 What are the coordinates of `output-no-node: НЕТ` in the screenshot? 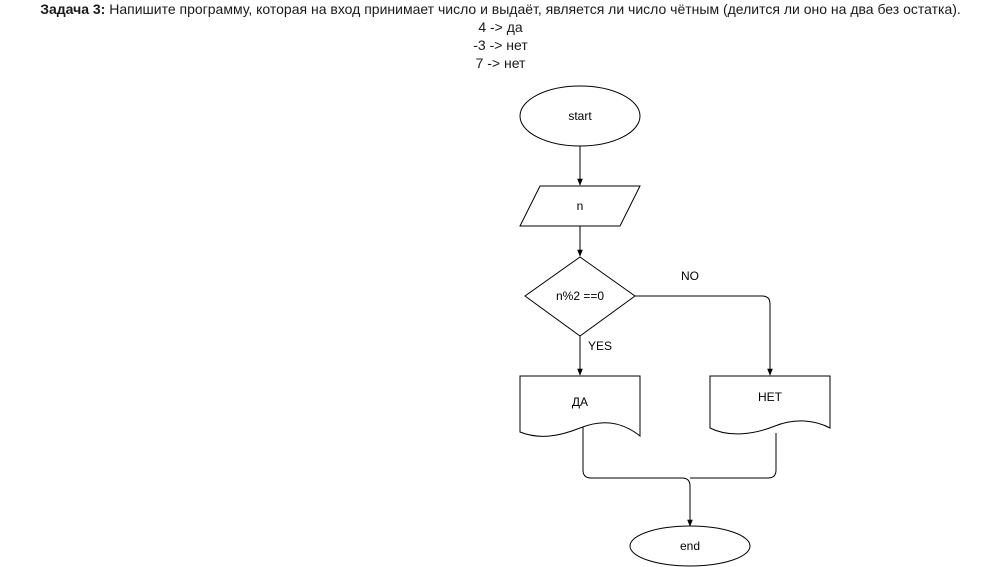 It's located at (770, 405).